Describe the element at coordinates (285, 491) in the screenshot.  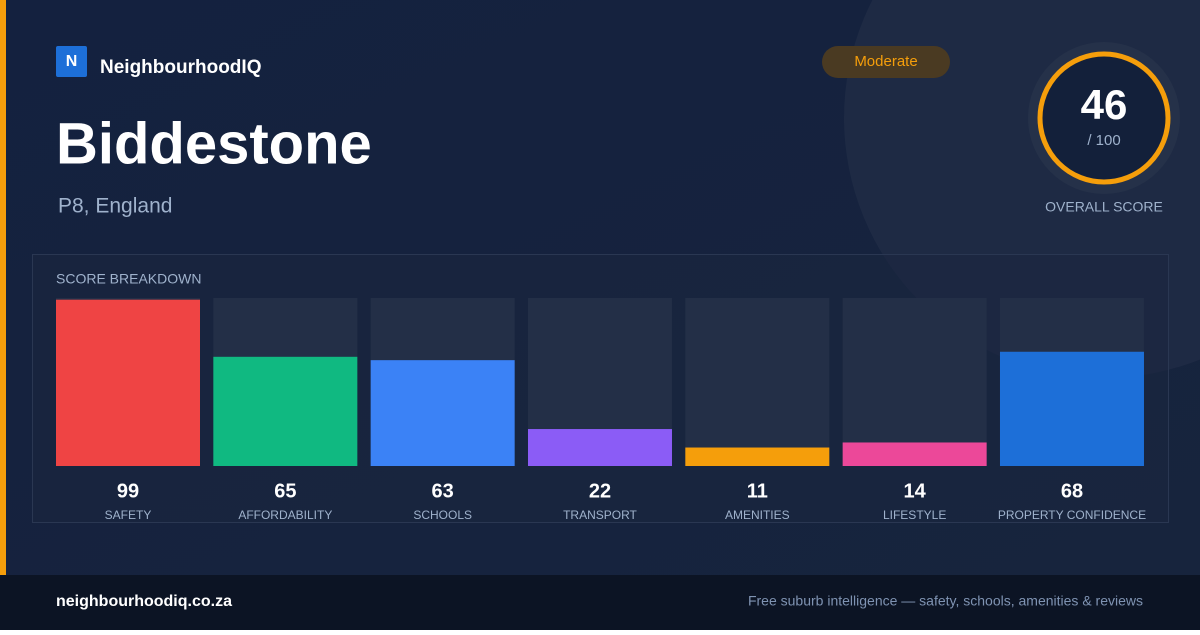
I see `bar-value: 65` at that location.